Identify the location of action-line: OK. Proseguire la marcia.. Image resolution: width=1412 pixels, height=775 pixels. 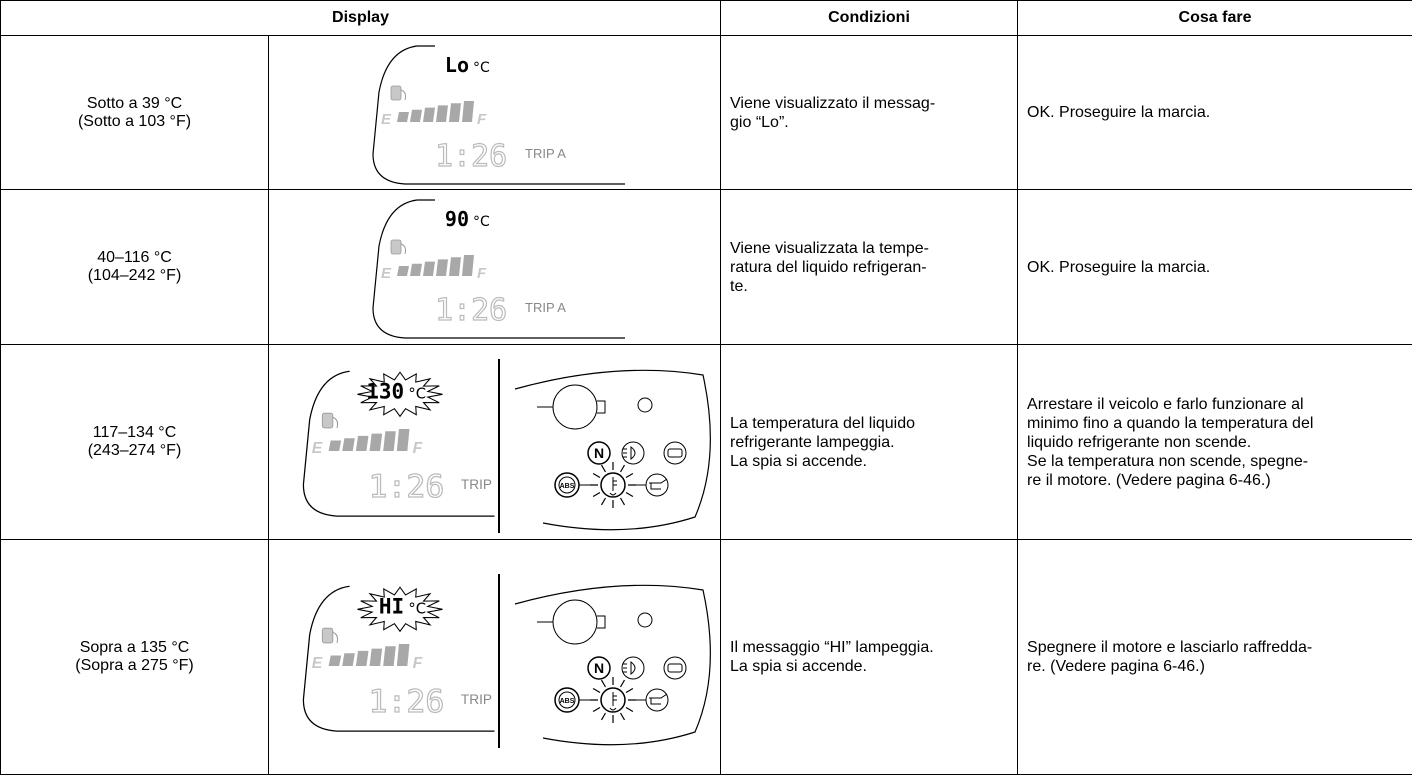
(1119, 267).